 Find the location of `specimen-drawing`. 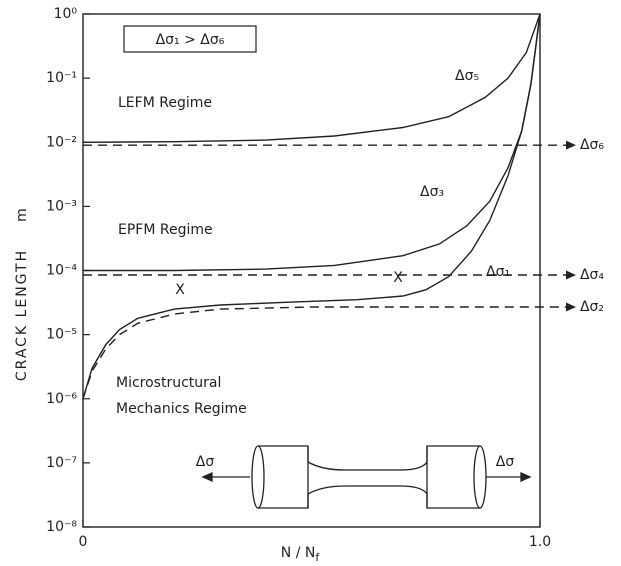

specimen-drawing is located at coordinates (366, 477).